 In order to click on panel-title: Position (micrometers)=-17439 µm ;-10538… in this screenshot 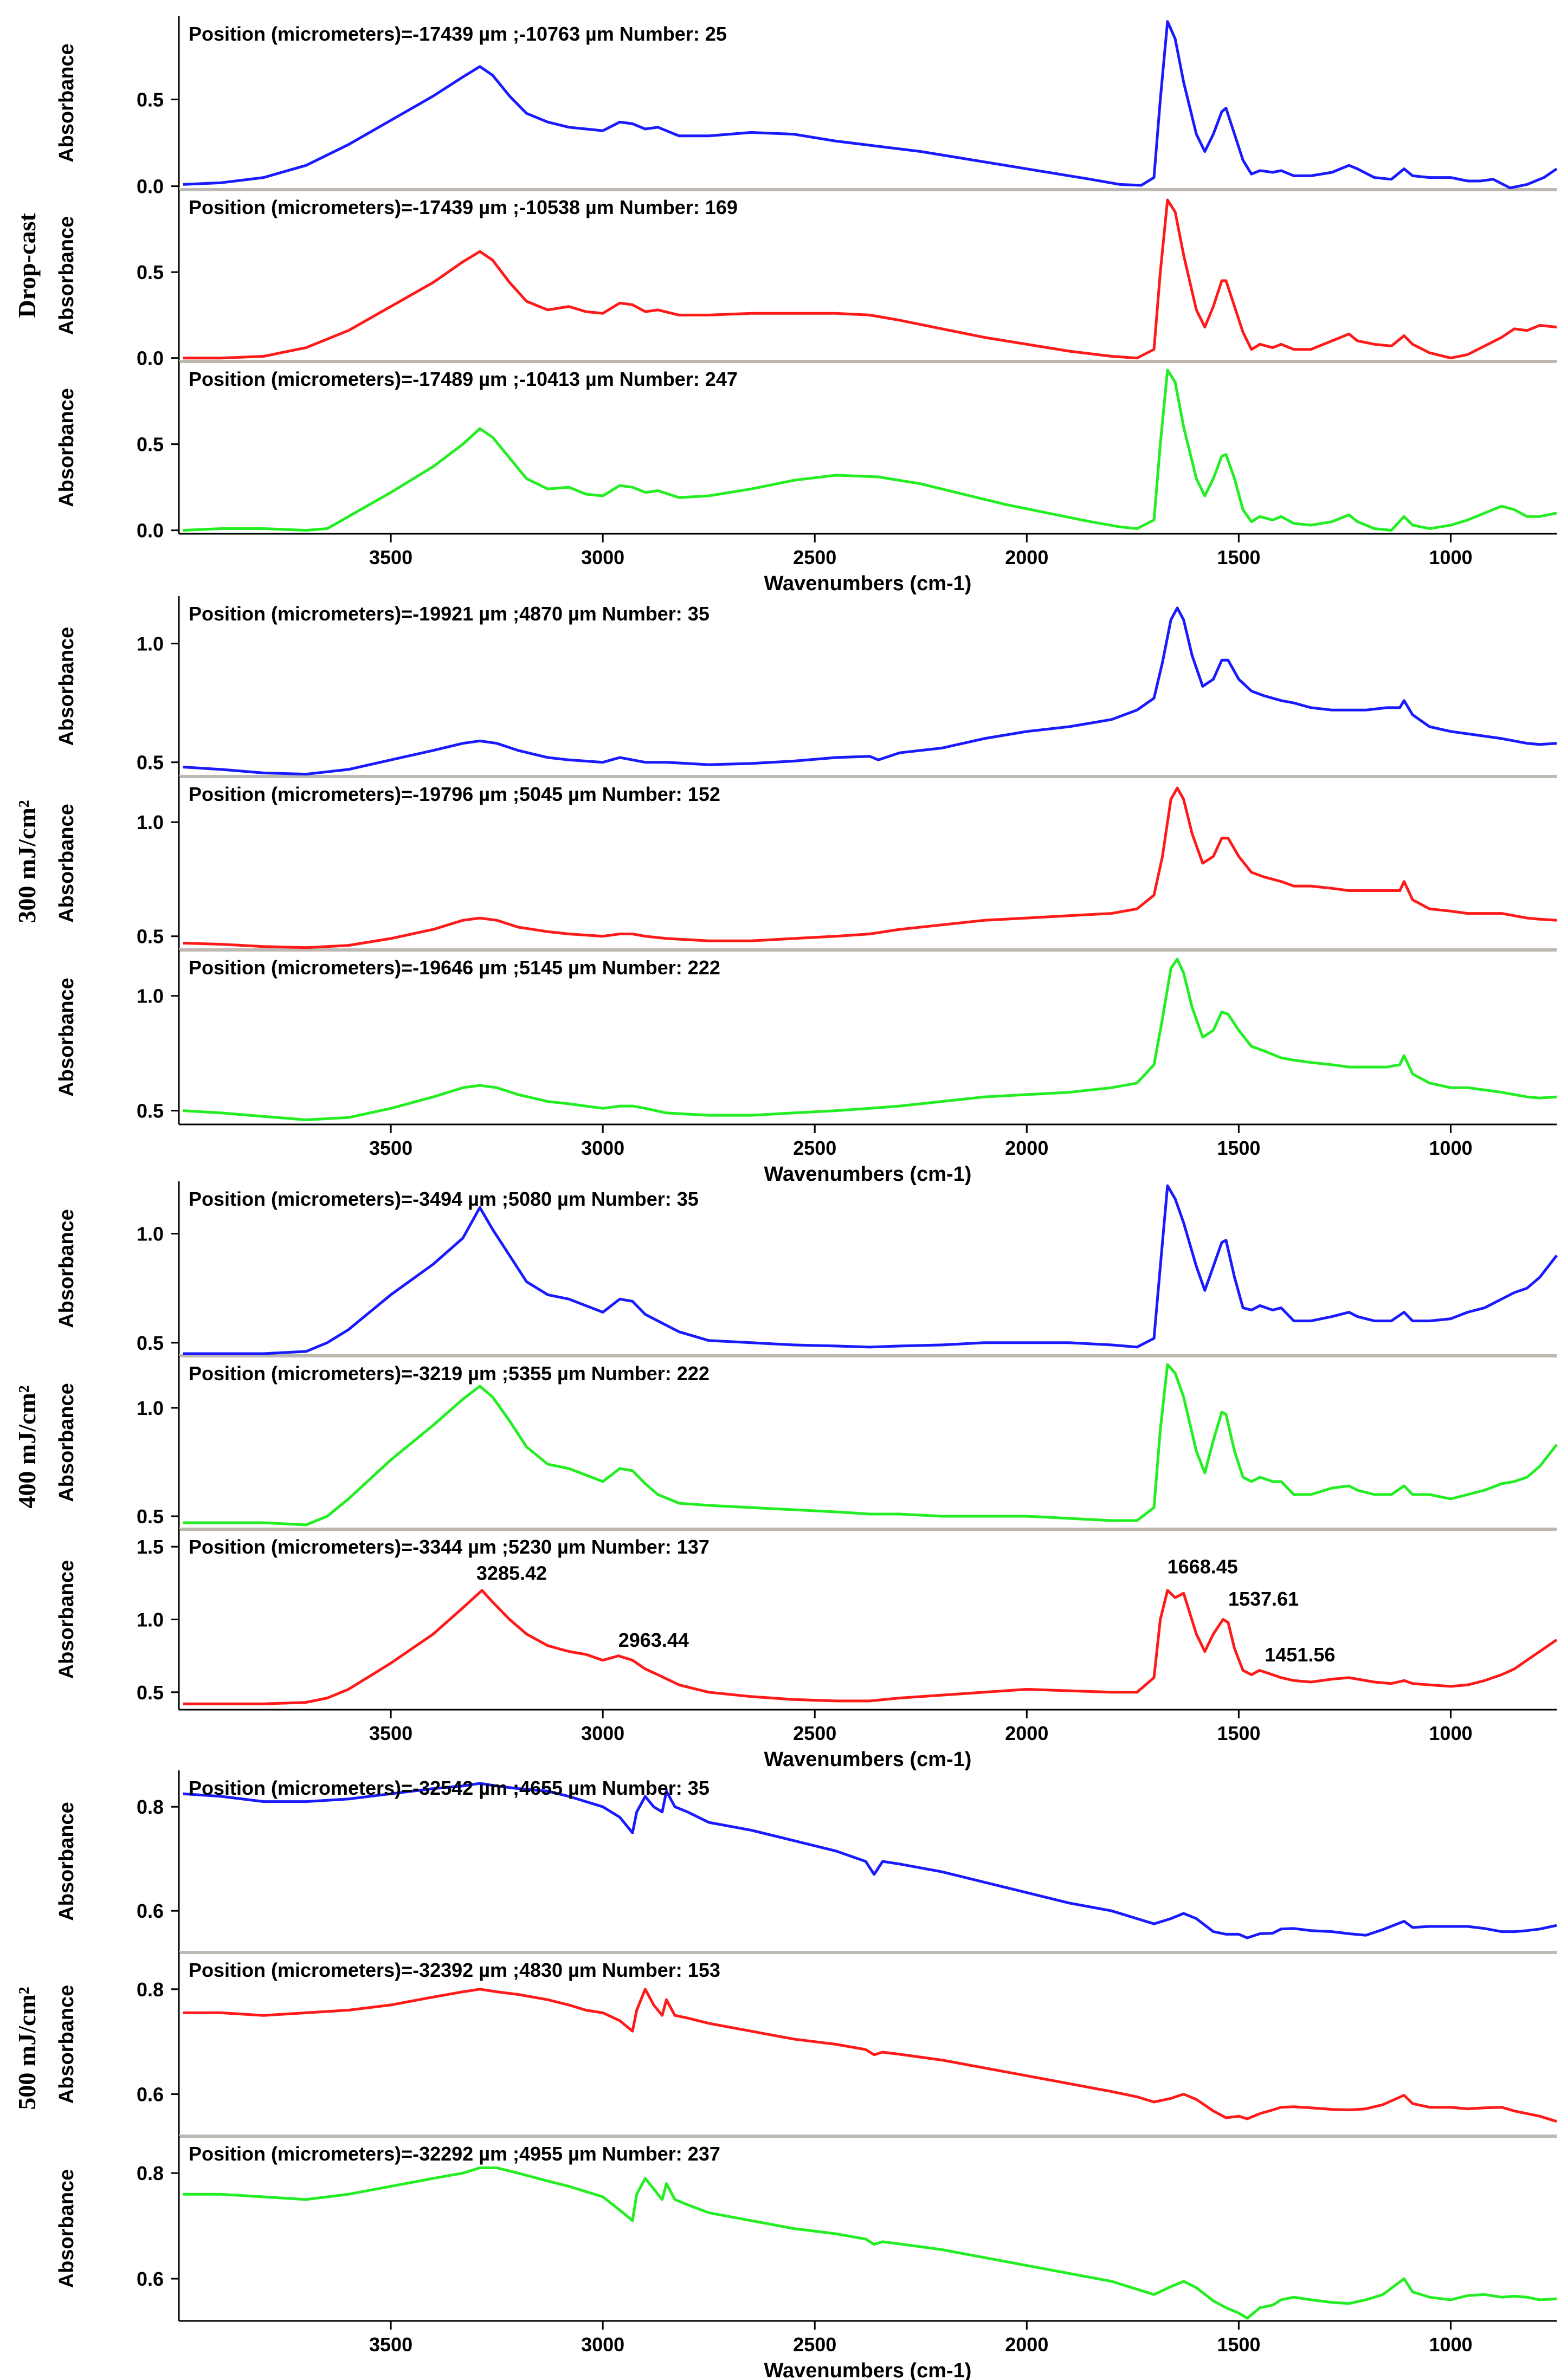, I will do `click(463, 207)`.